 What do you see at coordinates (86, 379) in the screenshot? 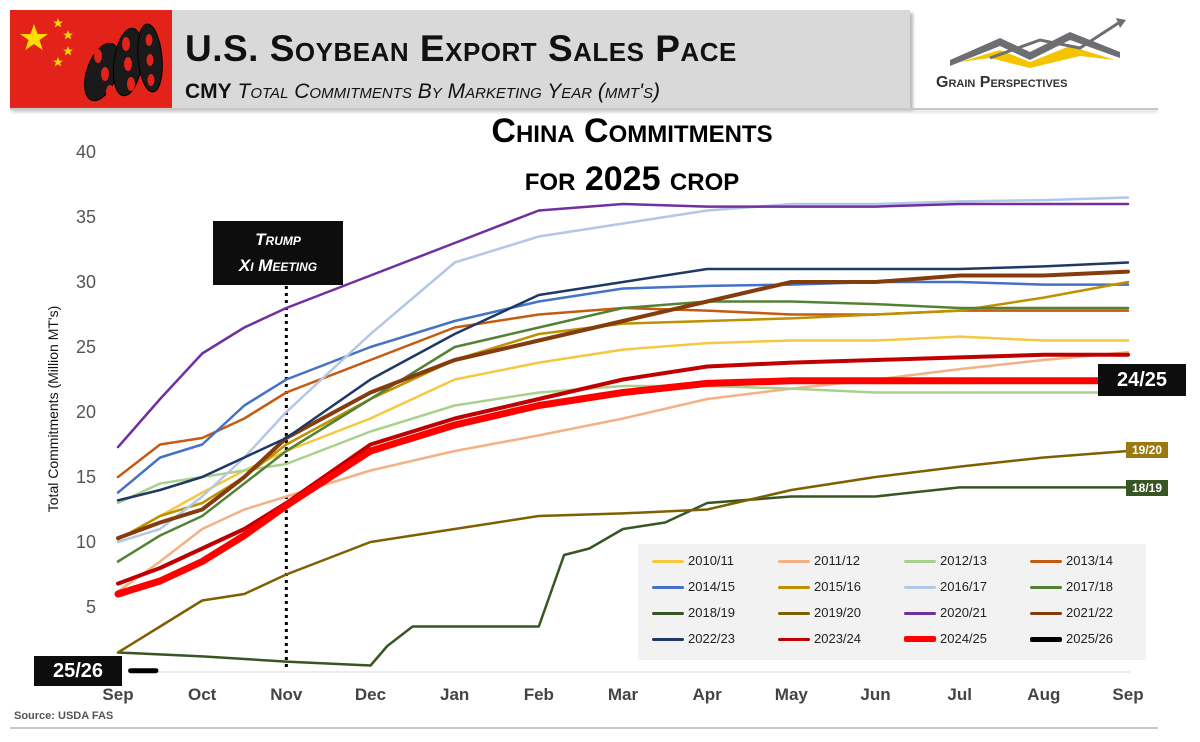
I see `y-axis-ticks: 5 10 15 20 25 30 35 40` at bounding box center [86, 379].